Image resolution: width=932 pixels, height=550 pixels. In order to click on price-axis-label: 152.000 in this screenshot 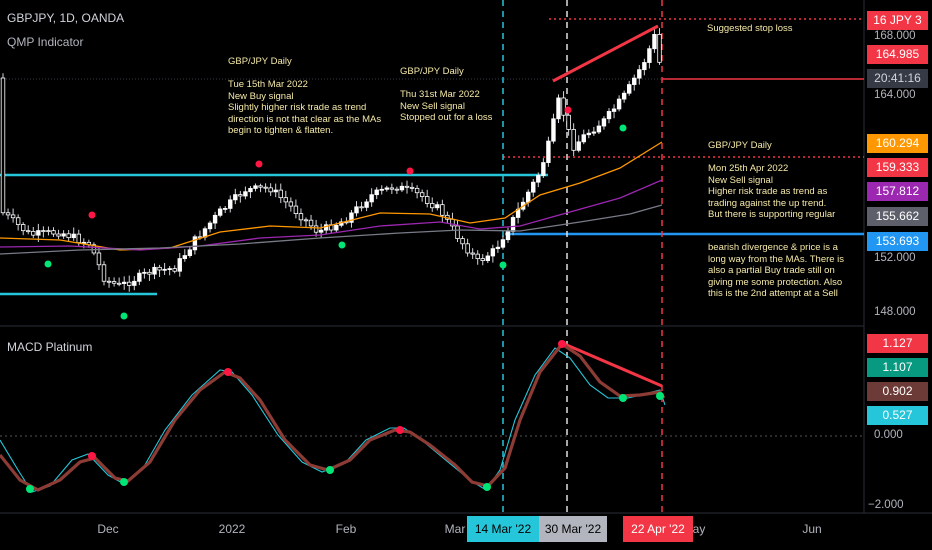, I will do `click(895, 258)`.